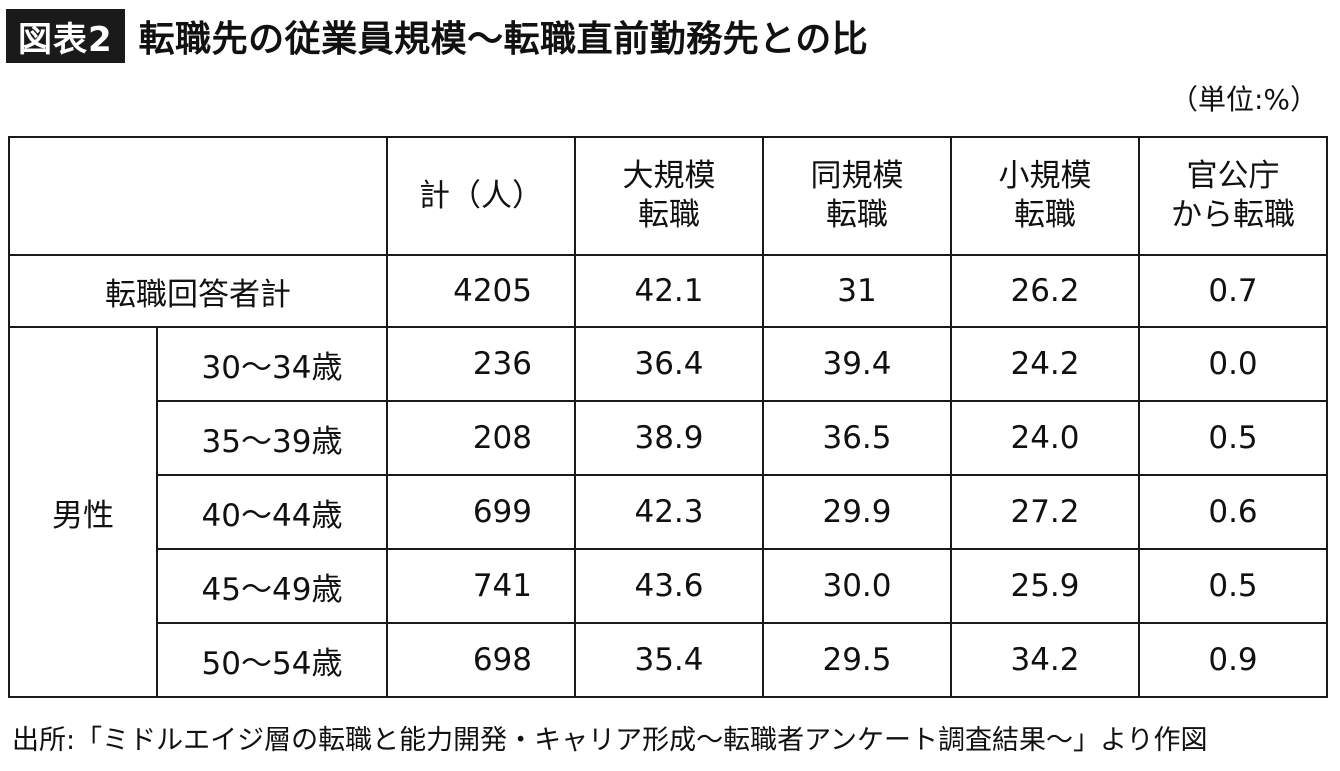 This screenshot has height=771, width=1340. Describe the element at coordinates (857, 364) in the screenshot. I see `same-cell: 39.4` at that location.